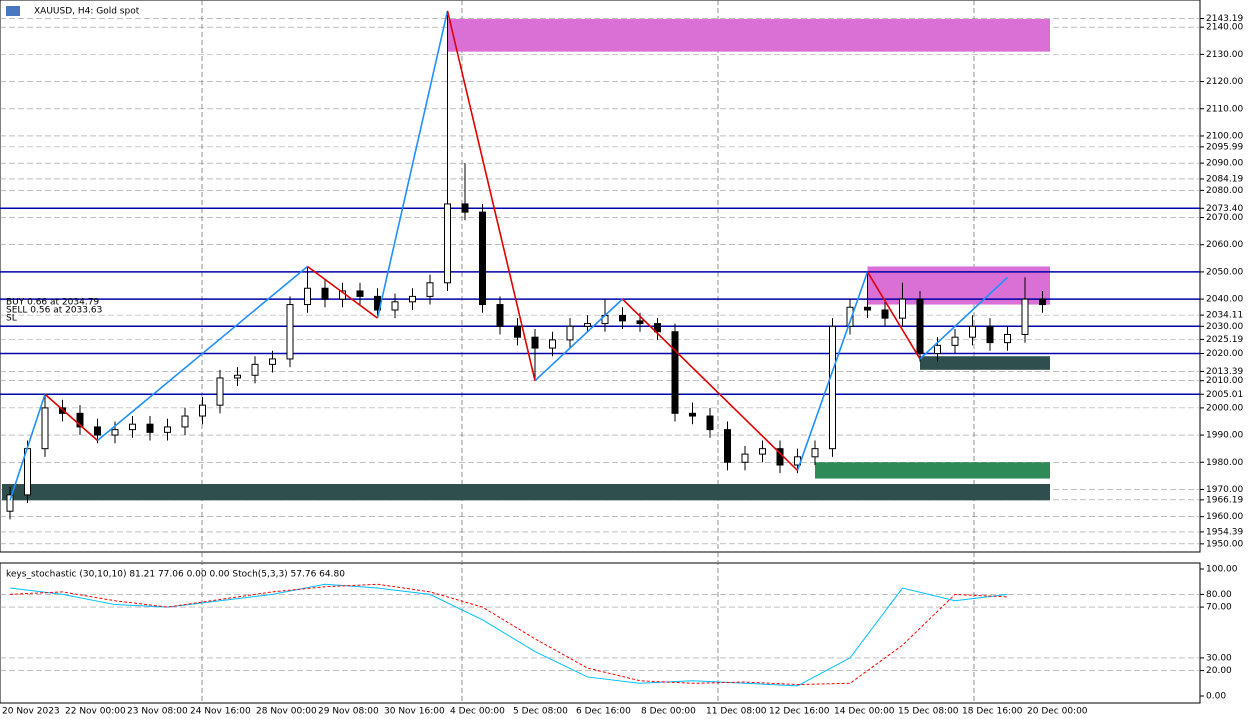 The image size is (1254, 719). What do you see at coordinates (477, 712) in the screenshot?
I see `x-tick-label: 4 Dec 00:00` at bounding box center [477, 712].